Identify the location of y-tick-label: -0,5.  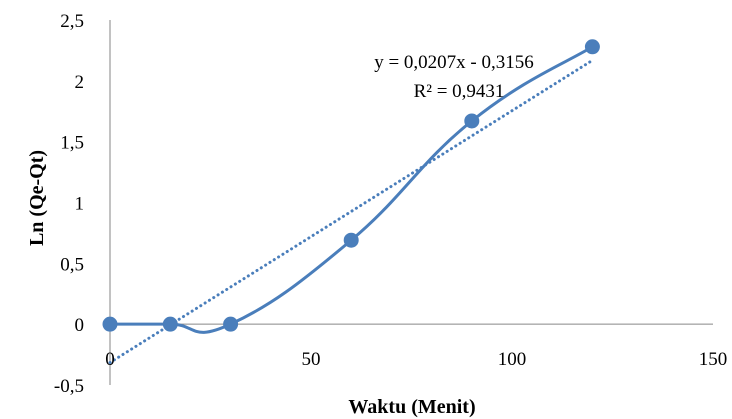
(69, 386).